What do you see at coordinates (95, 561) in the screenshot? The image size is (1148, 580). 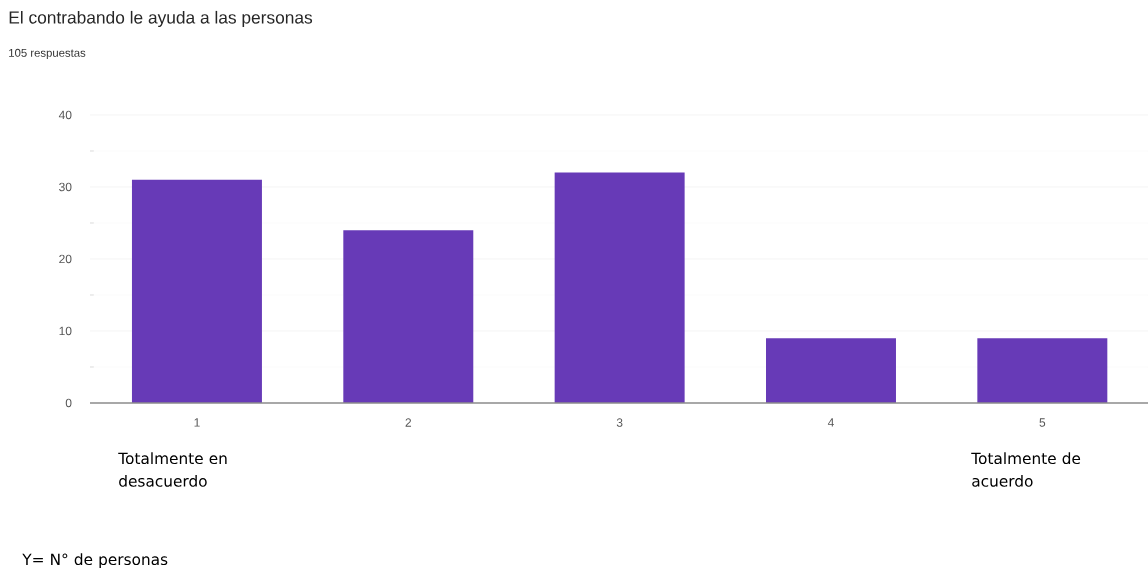 I see `text: Y= N° de personas` at bounding box center [95, 561].